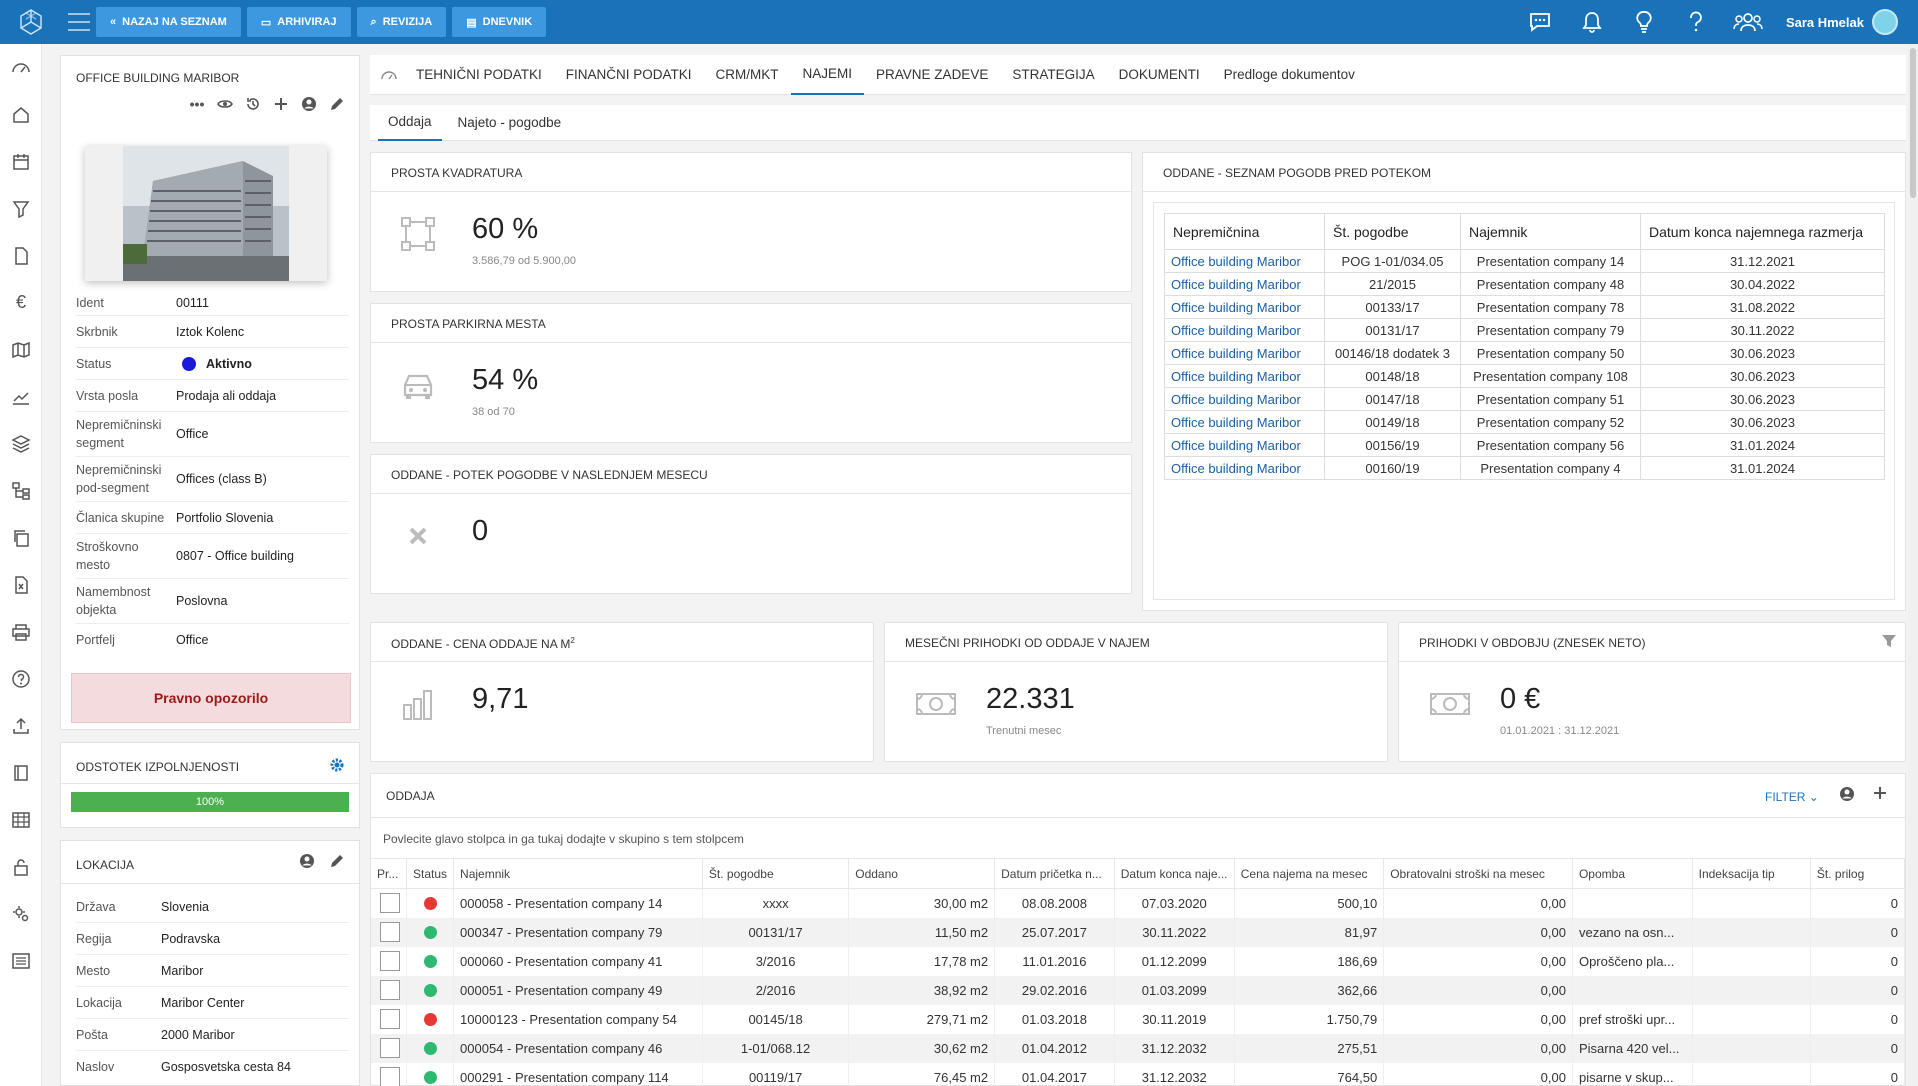 The width and height of the screenshot is (1918, 1086). I want to click on tenant-link: 10000123 - Presentation company 54, so click(578, 1019).